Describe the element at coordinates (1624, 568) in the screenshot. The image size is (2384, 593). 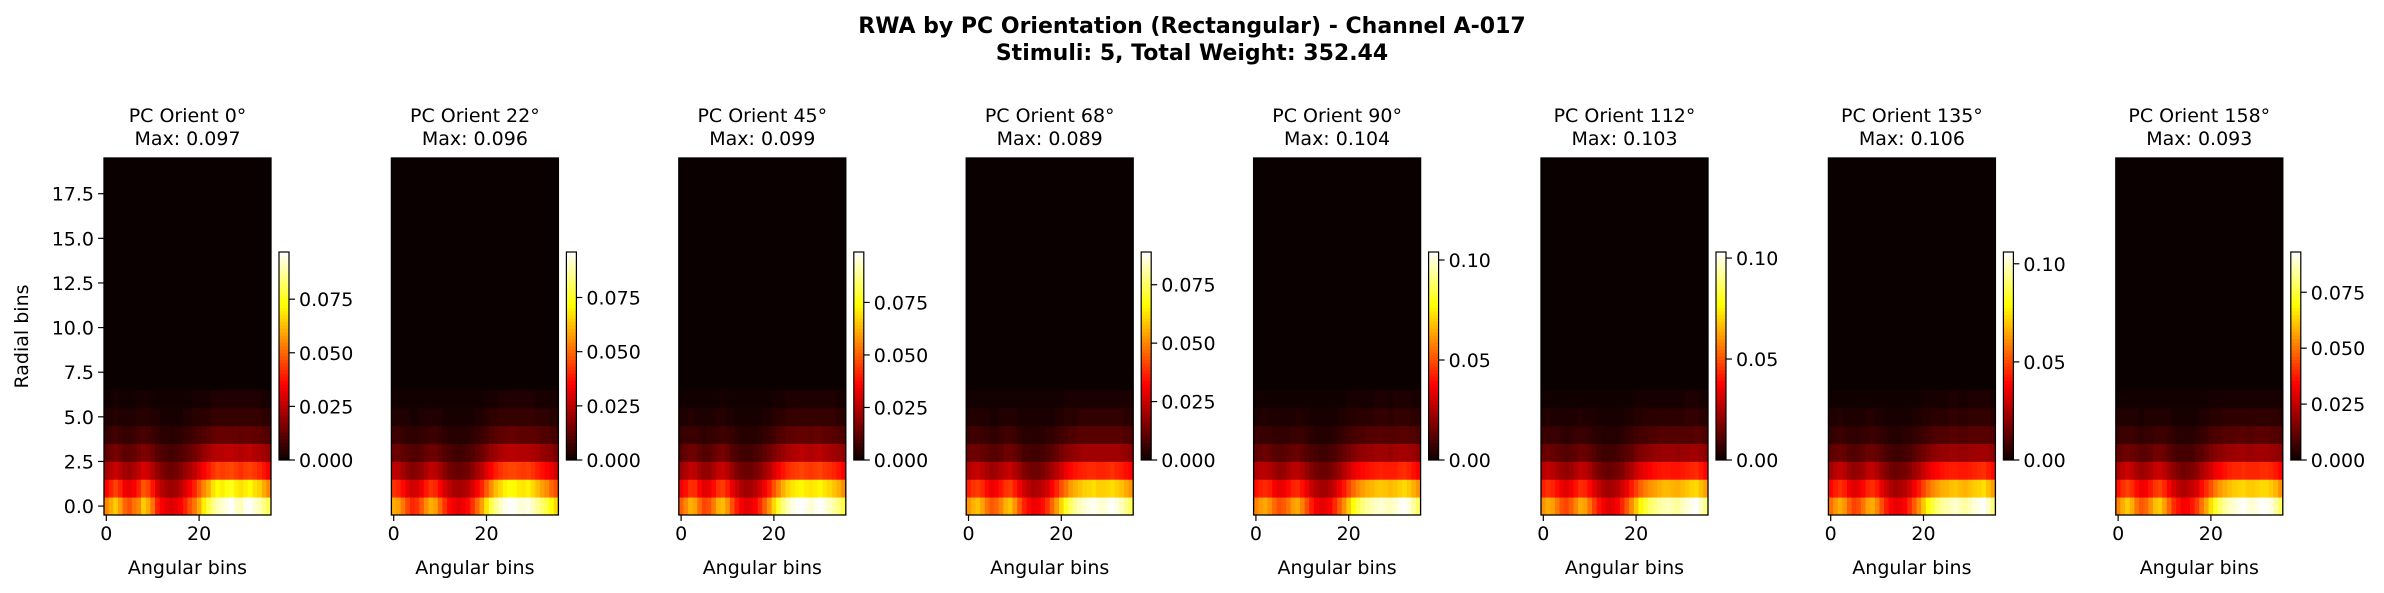
I see `x-axis-label: Angular bins` at that location.